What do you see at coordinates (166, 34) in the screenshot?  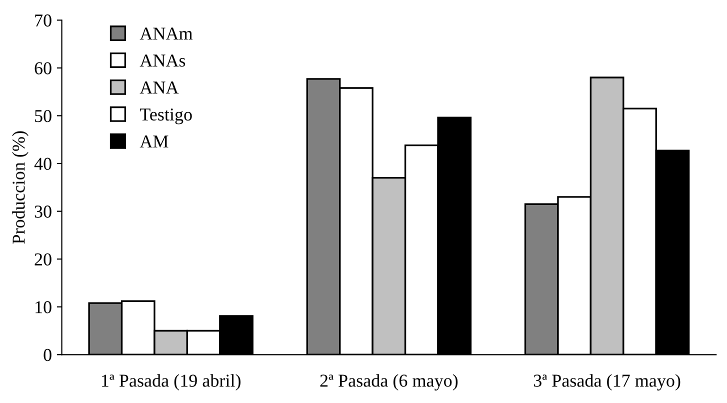 I see `legend-label: ANAm` at bounding box center [166, 34].